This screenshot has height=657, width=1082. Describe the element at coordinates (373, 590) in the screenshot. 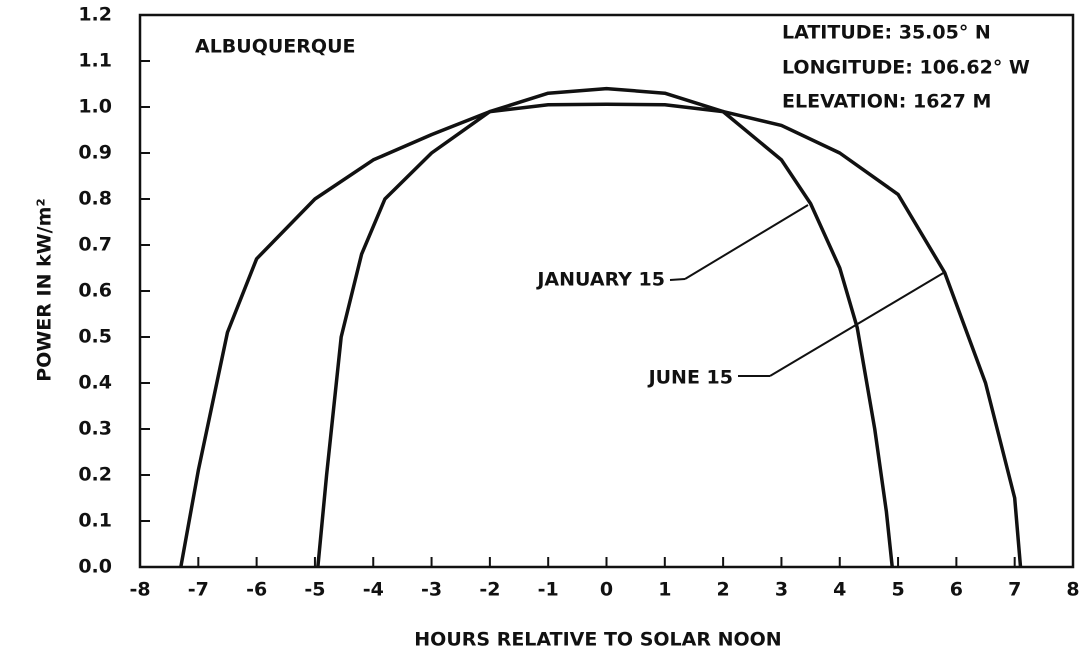

I see `x-tick-label: -4` at that location.